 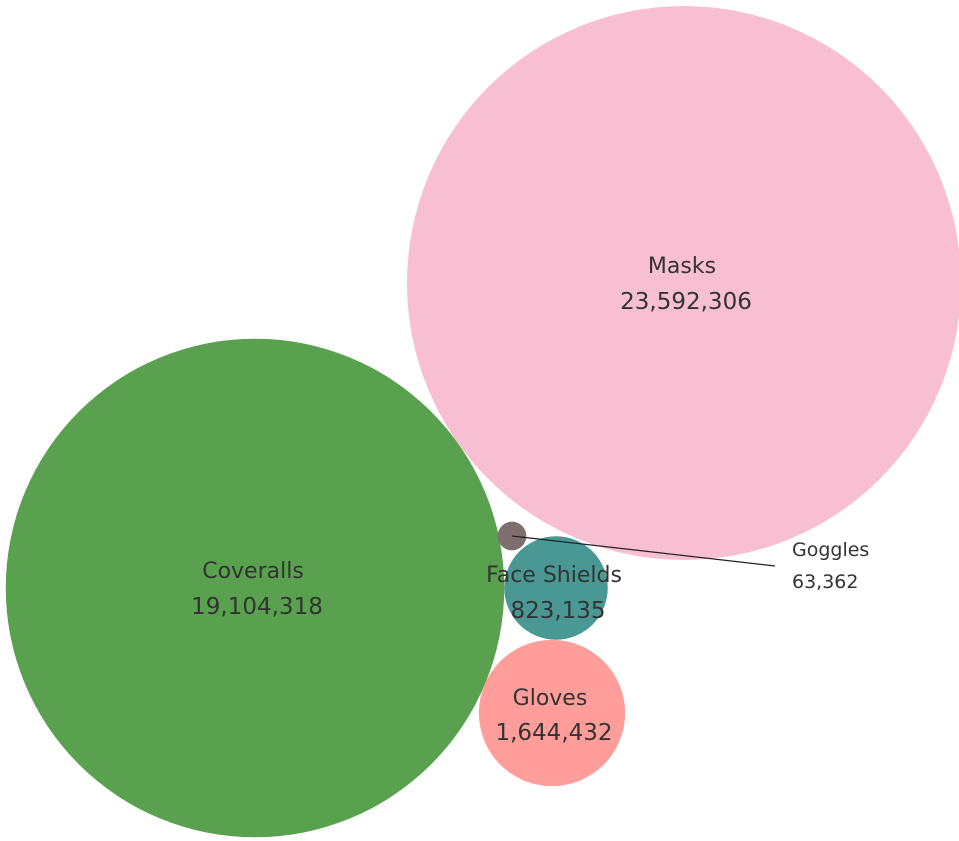 What do you see at coordinates (643, 551) in the screenshot?
I see `callout-line-goggles` at bounding box center [643, 551].